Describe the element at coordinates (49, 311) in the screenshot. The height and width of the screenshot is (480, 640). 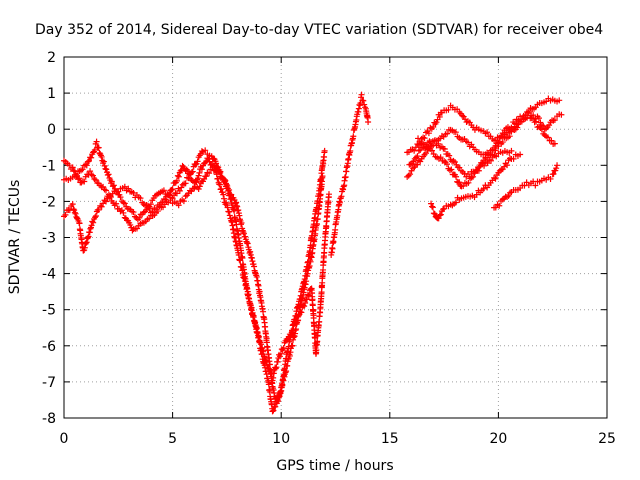
I see `y-tick-label: -5` at that location.